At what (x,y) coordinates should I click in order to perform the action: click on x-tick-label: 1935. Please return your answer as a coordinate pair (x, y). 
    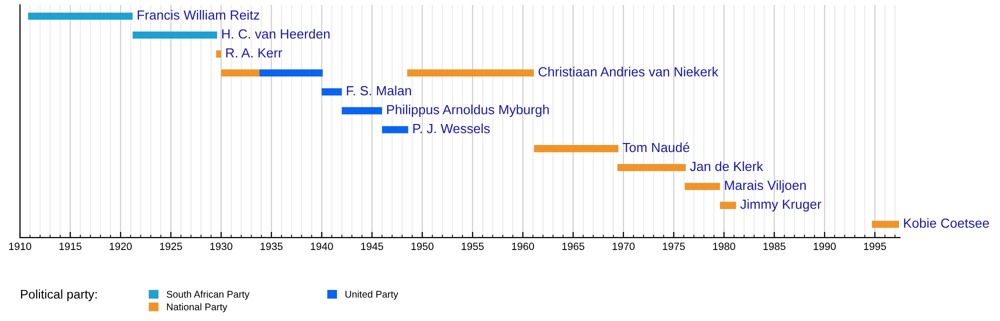
    Looking at the image, I should click on (271, 246).